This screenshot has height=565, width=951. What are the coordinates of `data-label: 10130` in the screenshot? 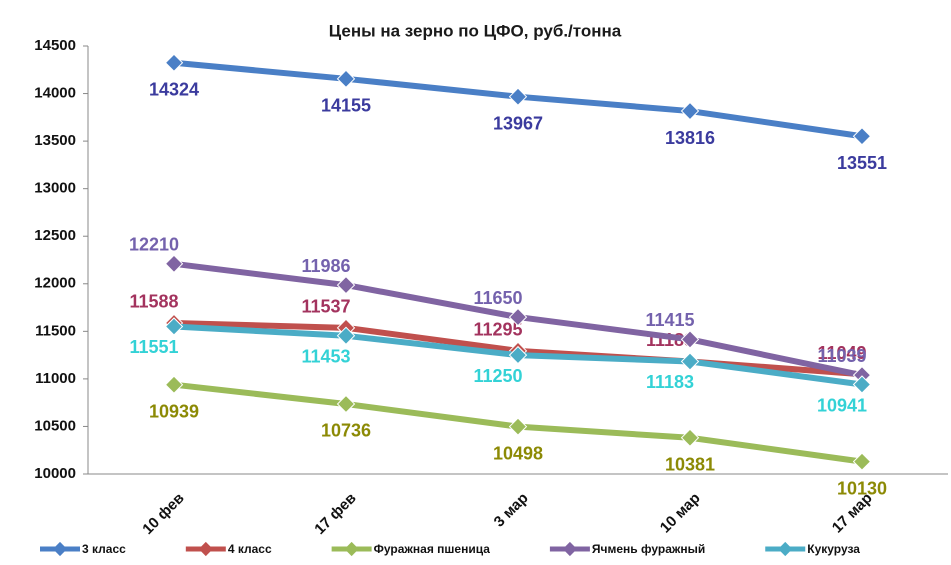 It's located at (862, 488).